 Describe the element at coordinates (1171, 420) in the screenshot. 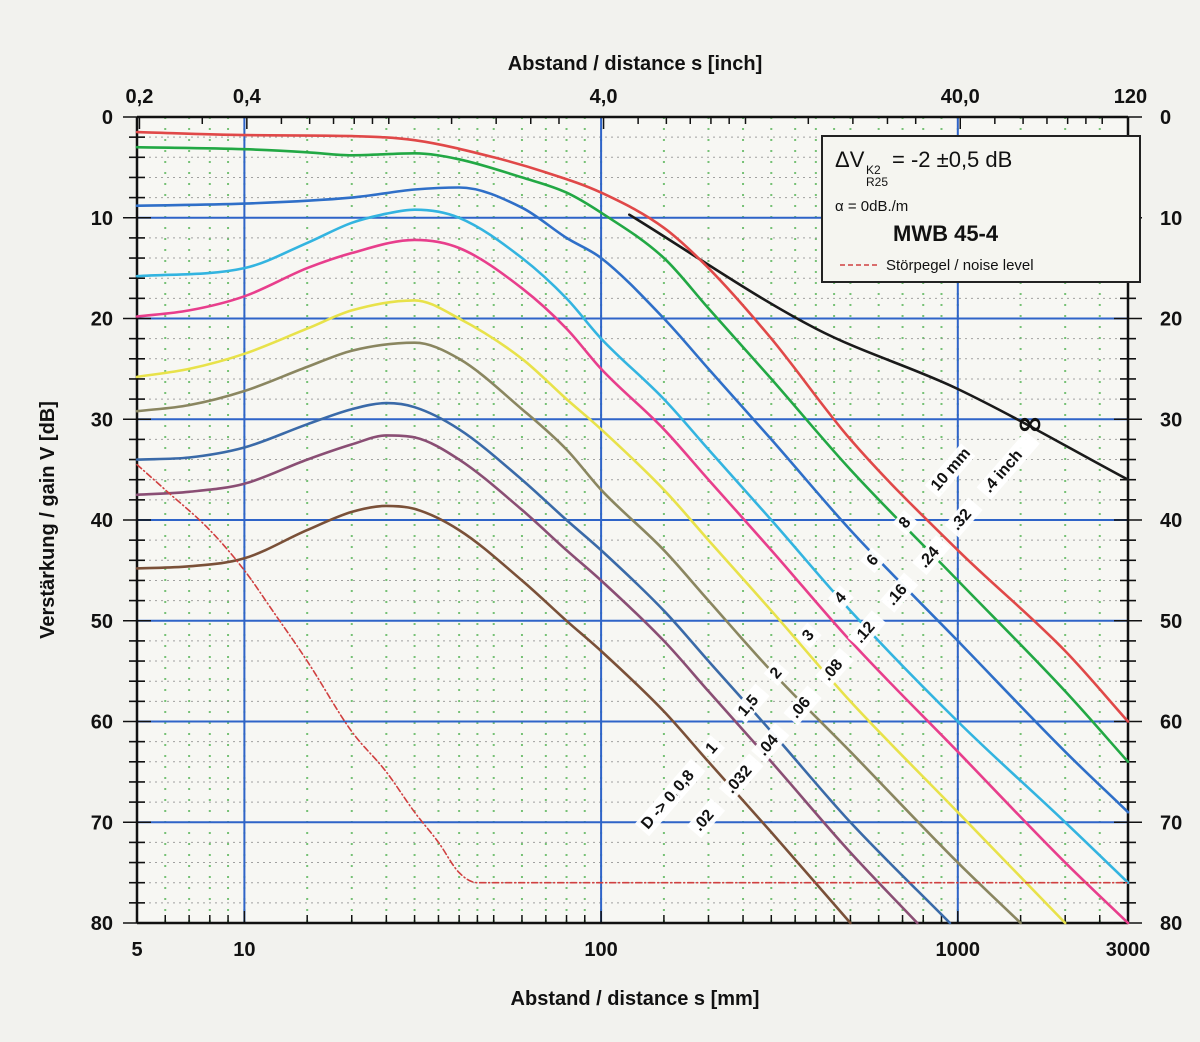

I see `y-tick-label-right: 30` at that location.